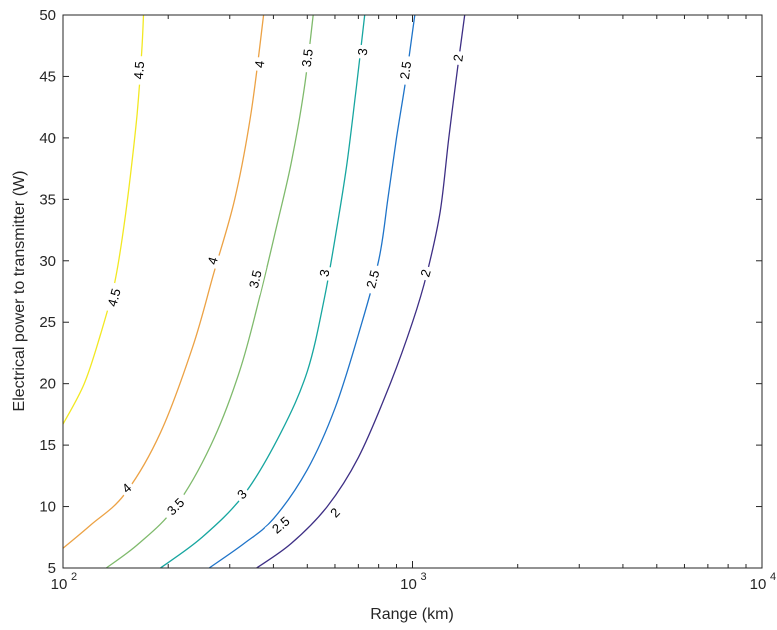 The height and width of the screenshot is (630, 777). What do you see at coordinates (47, 322) in the screenshot?
I see `y-tick-label: 25` at bounding box center [47, 322].